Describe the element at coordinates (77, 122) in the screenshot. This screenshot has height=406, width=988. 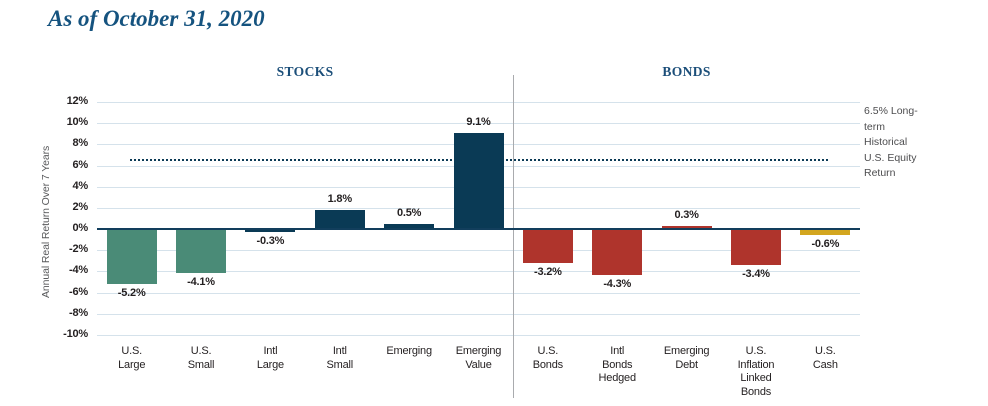
I see `y-tick-label: 10%` at that location.